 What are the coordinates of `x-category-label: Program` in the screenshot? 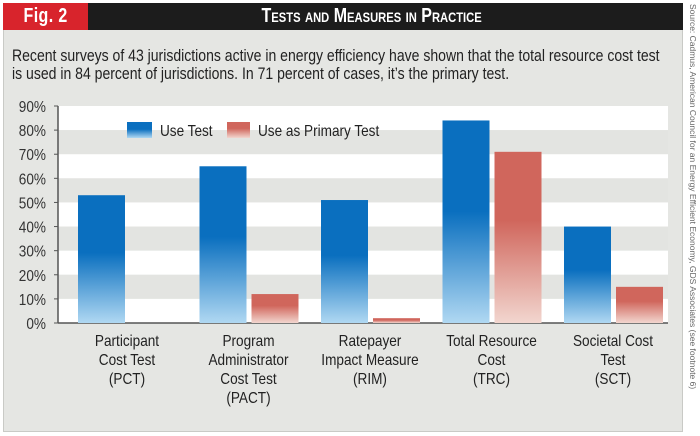 It's located at (248, 341).